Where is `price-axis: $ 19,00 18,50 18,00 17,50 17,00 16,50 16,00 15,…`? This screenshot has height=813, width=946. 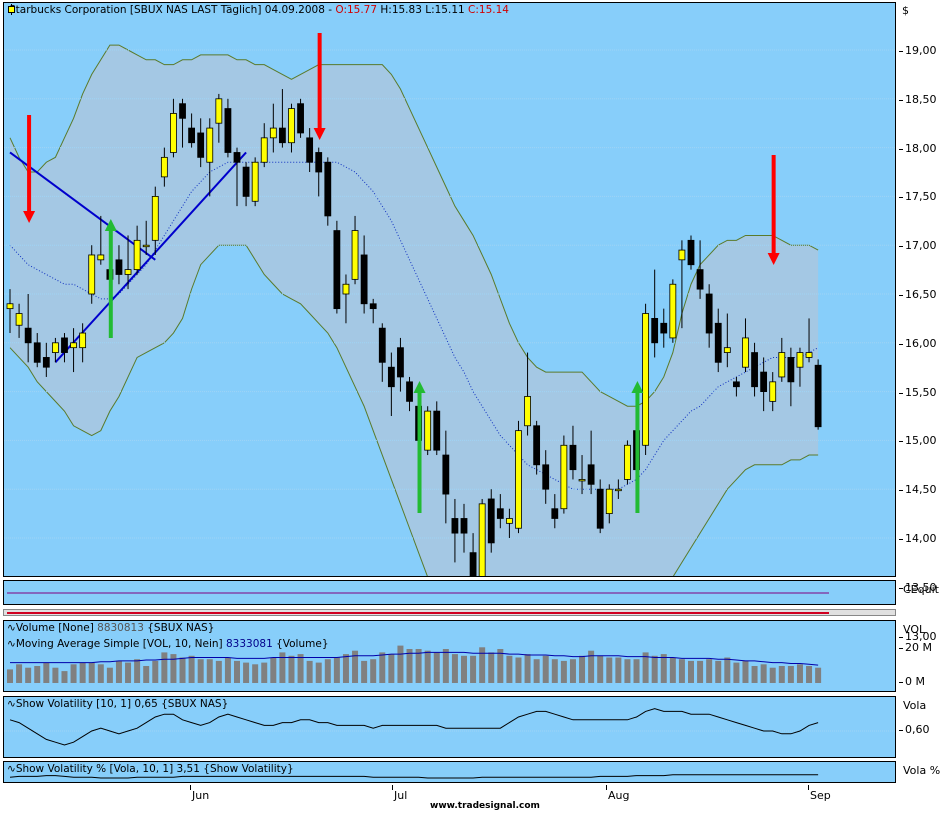 price-axis: $ 19,00 18,50 18,00 17,50 17,00 16,50 16,00 15,… is located at coordinates (922, 322).